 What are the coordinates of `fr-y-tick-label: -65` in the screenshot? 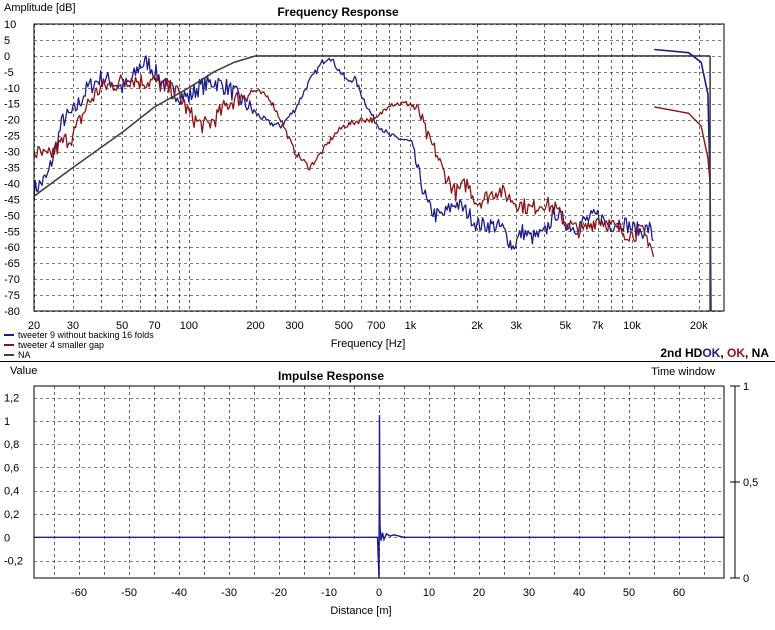 It's located at (12, 264).